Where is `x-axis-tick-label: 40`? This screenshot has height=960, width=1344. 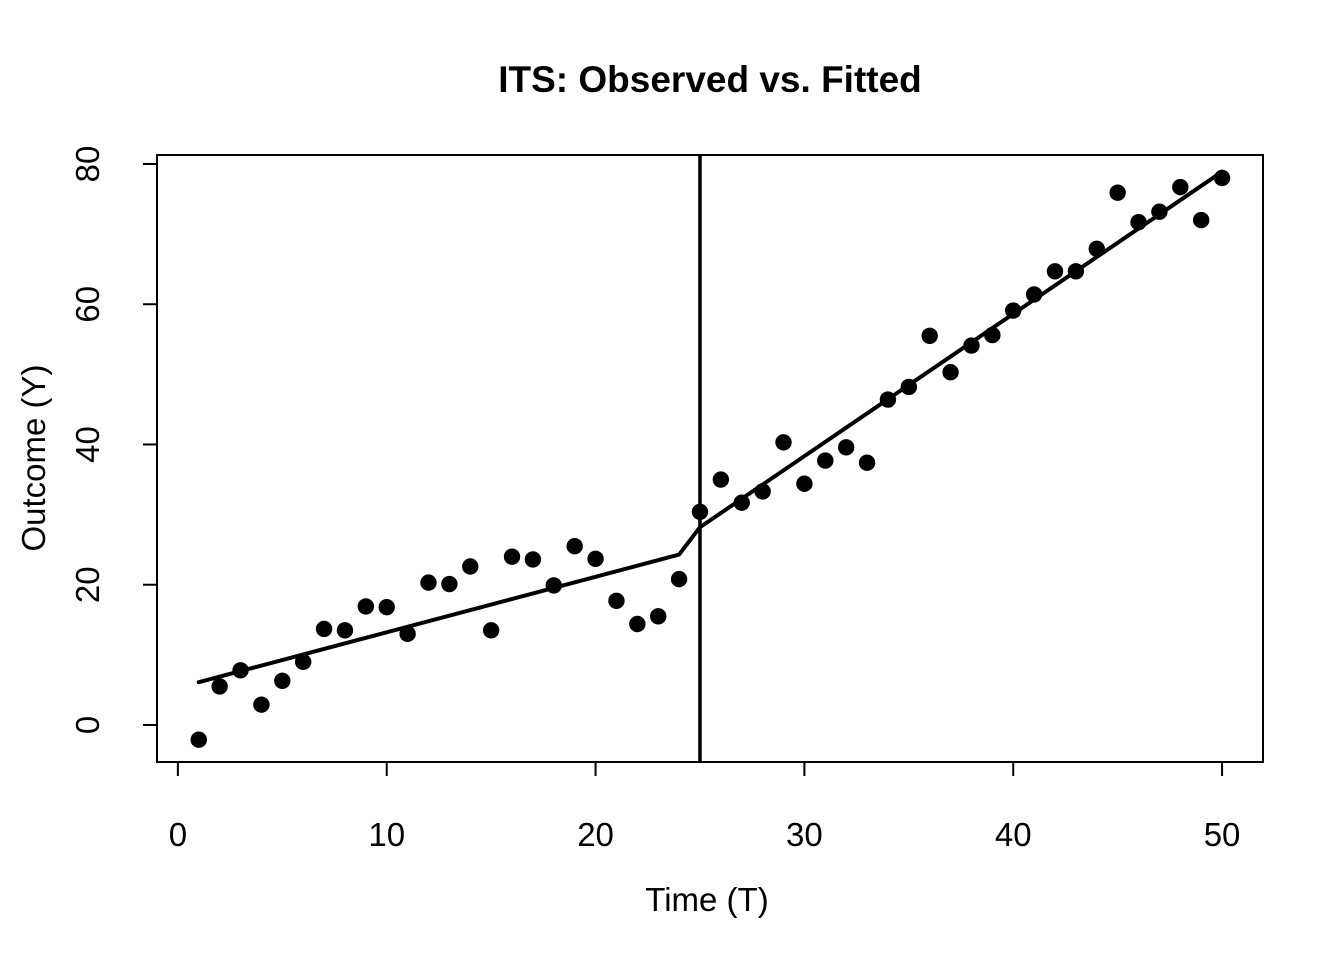
x-axis-tick-label: 40 is located at coordinates (1013, 834).